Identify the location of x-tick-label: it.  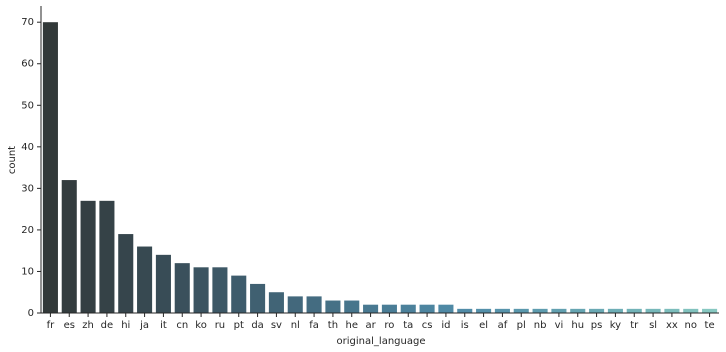
(163, 325).